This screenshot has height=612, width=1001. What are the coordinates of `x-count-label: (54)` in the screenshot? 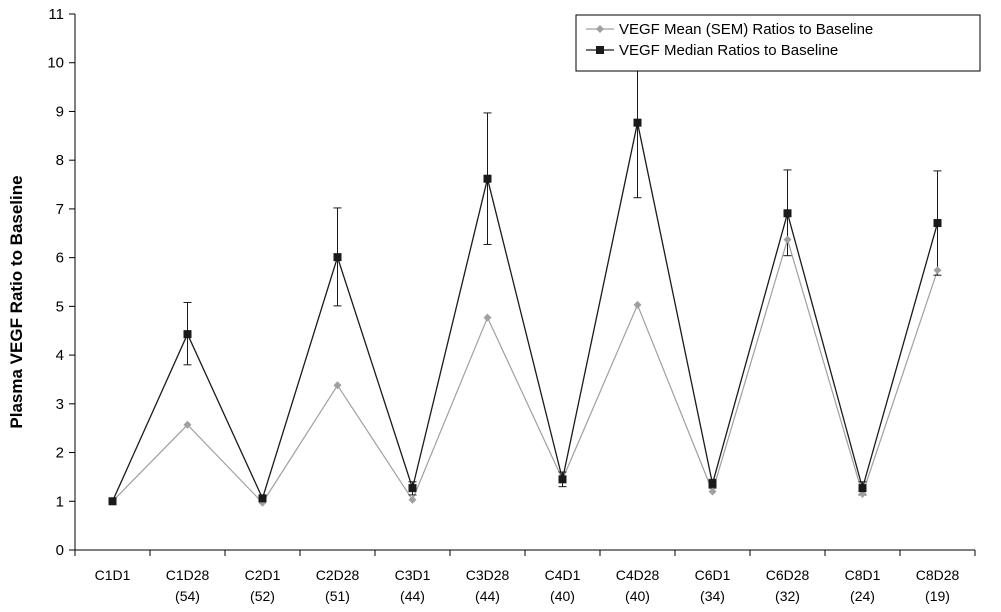 It's located at (187, 596).